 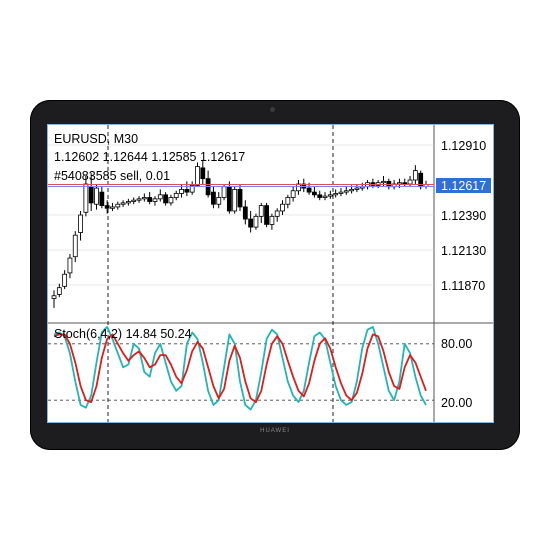 I want to click on camera-icon, so click(x=272, y=109).